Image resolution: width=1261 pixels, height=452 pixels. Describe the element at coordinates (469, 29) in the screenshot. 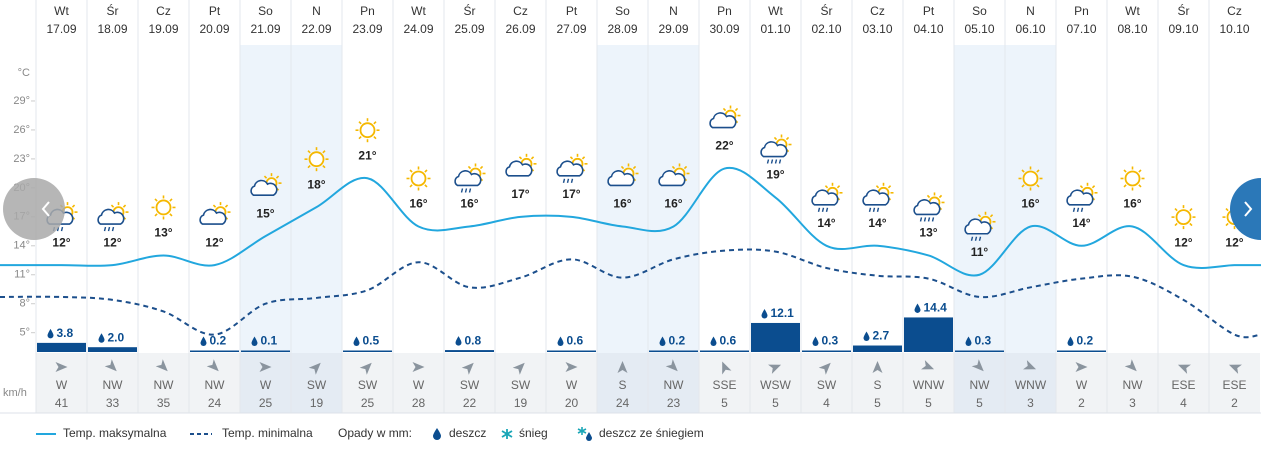

I see `date: 25.09` at that location.